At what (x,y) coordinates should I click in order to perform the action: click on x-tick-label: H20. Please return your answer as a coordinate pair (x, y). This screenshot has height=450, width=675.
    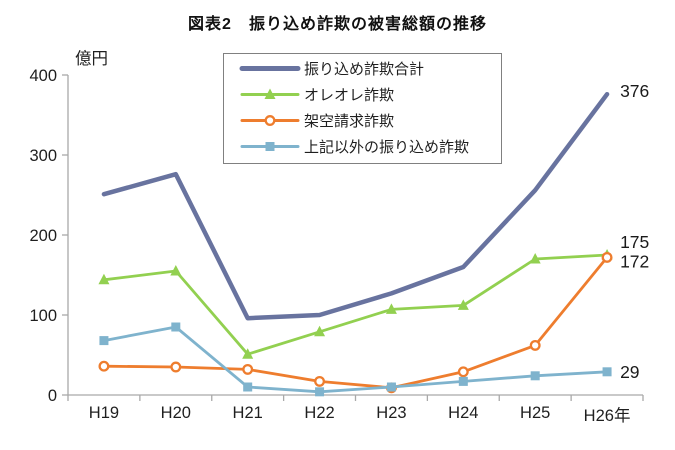
    Looking at the image, I should click on (176, 413).